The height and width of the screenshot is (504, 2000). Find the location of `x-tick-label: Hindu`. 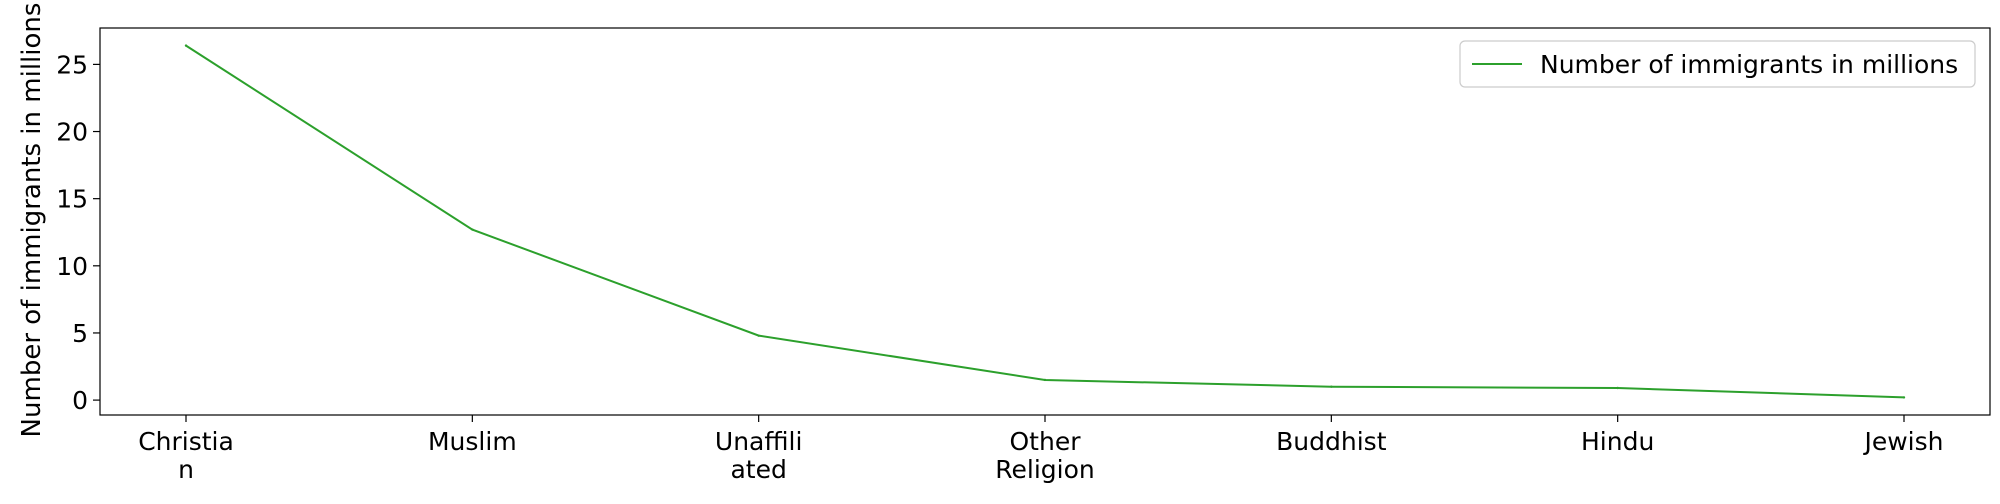

x-tick-label: Hindu is located at coordinates (1617, 441).